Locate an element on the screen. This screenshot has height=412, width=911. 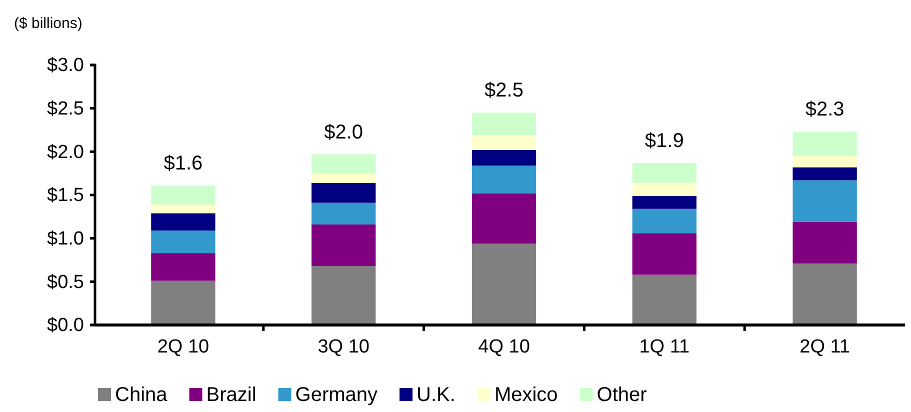
total-label: $1.6 is located at coordinates (183, 163).